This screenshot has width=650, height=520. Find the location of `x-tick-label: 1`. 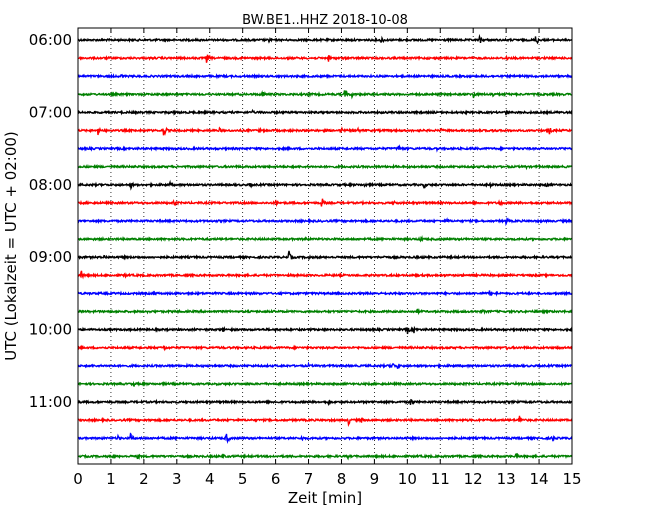

x-tick-label: 1 is located at coordinates (111, 479).